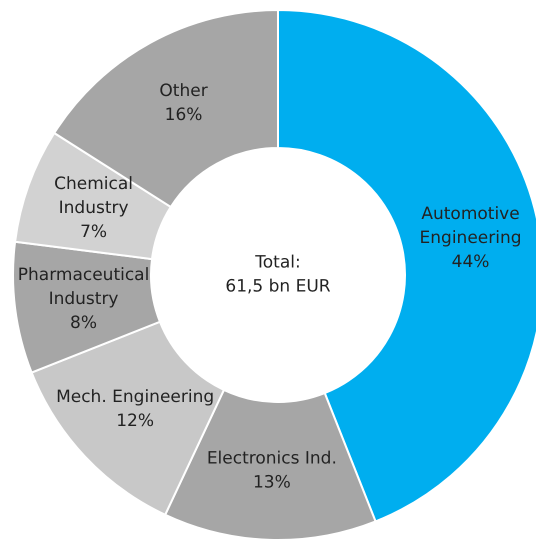 This screenshot has height=542, width=536. Describe the element at coordinates (271, 458) in the screenshot. I see `slice-label: Electronics Ind.` at that location.